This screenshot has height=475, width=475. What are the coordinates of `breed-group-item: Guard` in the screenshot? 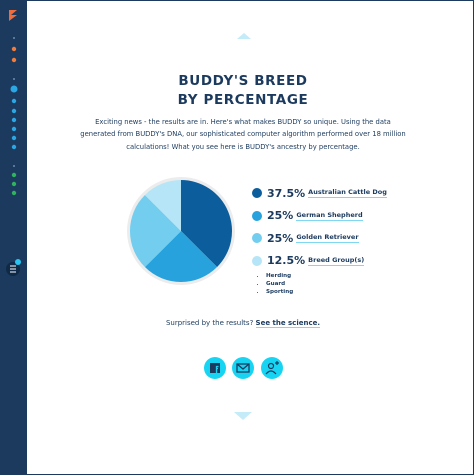 It's located at (326, 284).